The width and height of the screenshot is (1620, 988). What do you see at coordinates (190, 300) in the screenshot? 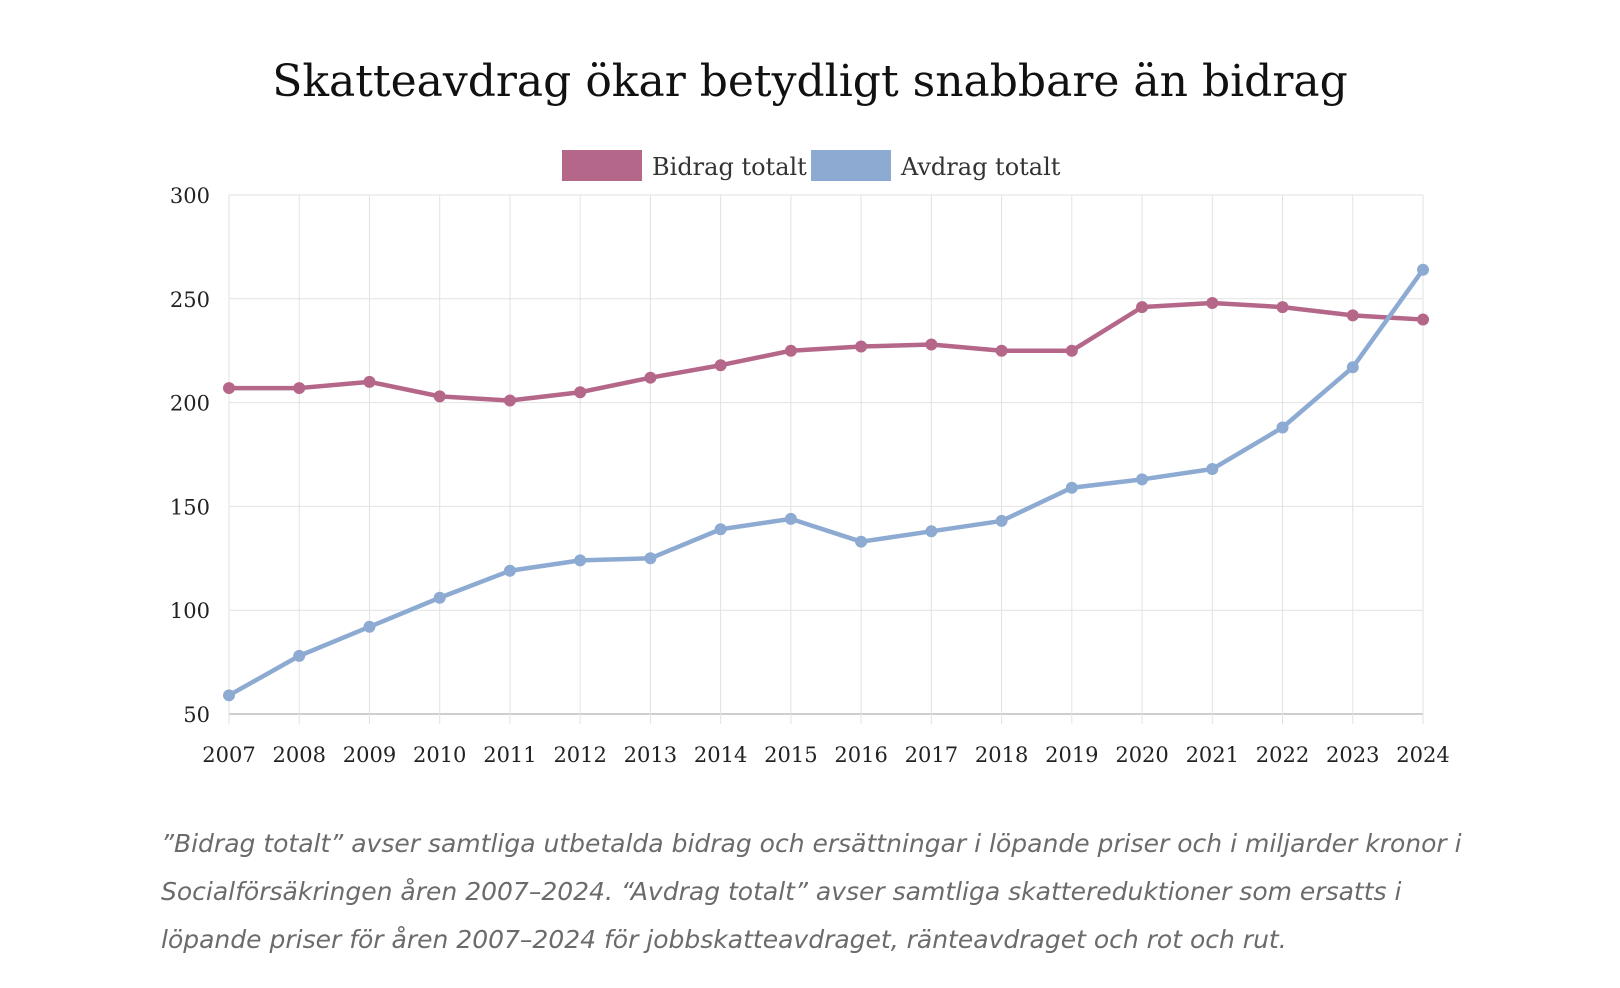
I see `y-tick-label: 250` at bounding box center [190, 300].